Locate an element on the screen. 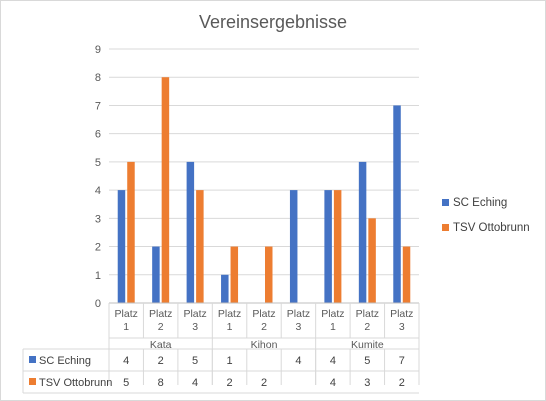  y-tick-label: 6 is located at coordinates (98, 135).